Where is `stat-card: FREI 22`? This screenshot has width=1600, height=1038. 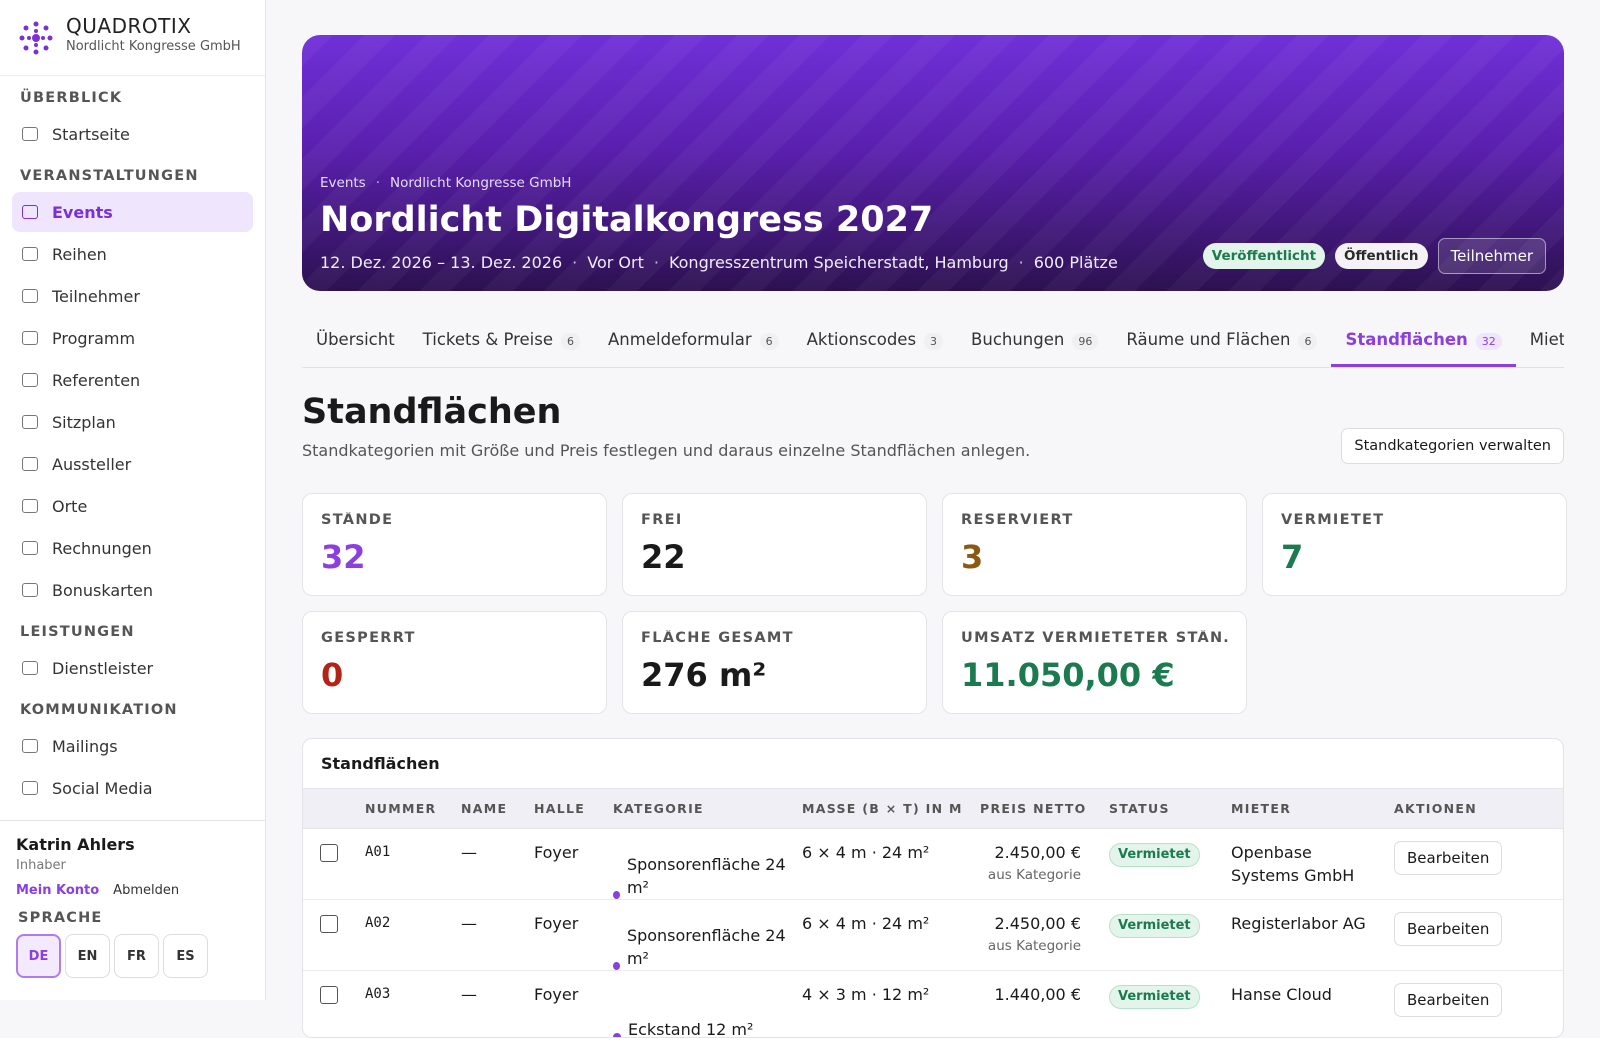
stat-card: FREI 22 is located at coordinates (774, 544).